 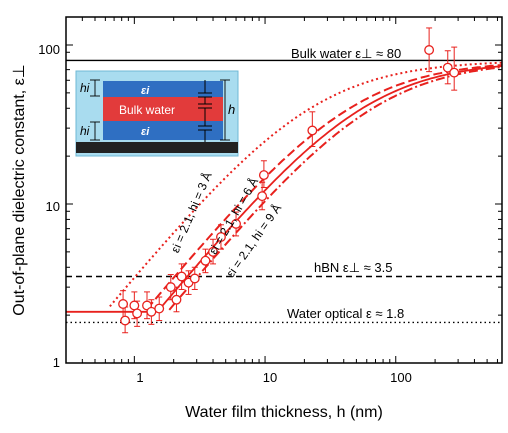 I want to click on inset-top-interfacial-layer, so click(x=163, y=89).